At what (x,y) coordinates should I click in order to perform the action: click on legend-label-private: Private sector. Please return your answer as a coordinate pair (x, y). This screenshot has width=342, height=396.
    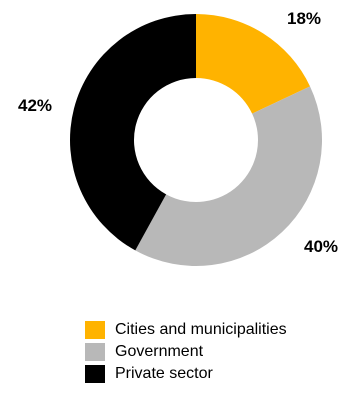
    Looking at the image, I should click on (164, 373).